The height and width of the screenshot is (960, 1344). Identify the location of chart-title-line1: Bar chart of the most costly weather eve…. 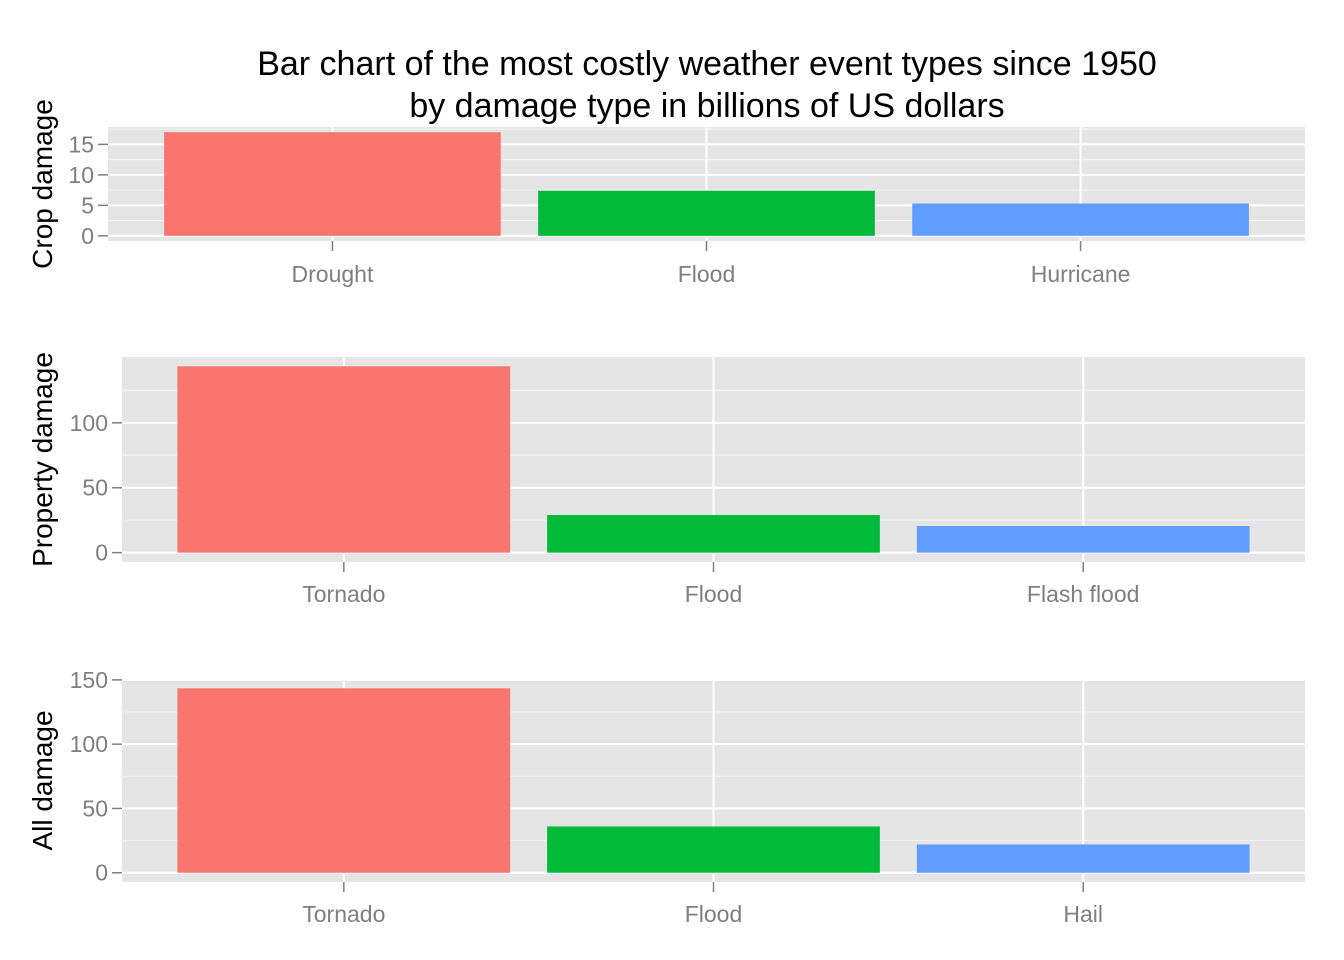
(707, 64).